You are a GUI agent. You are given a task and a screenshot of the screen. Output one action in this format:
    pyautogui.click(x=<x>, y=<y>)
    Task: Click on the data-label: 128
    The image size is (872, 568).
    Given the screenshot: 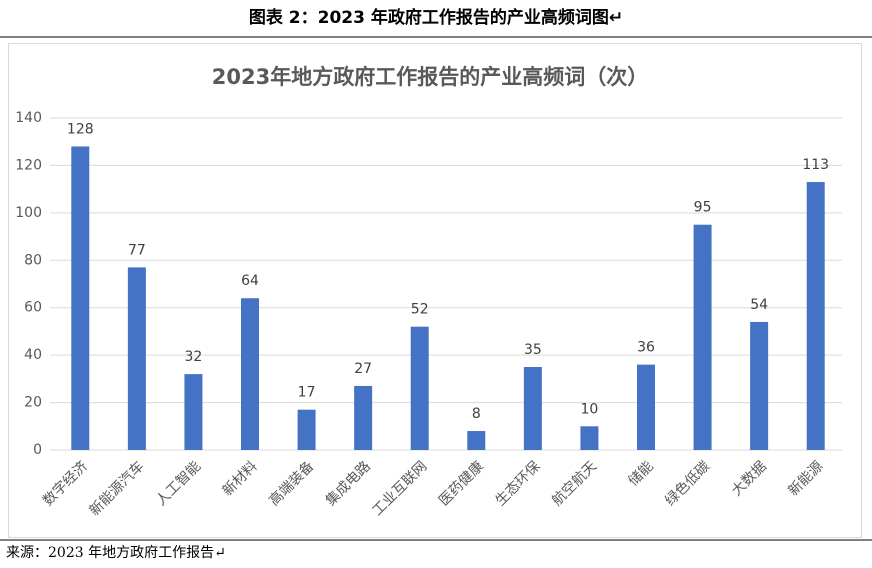 What is the action you would take?
    pyautogui.click(x=80, y=129)
    